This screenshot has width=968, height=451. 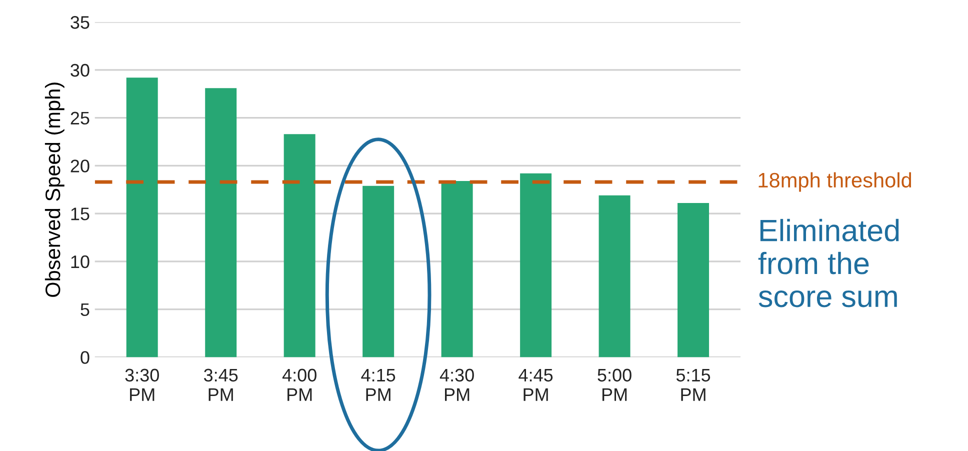 What do you see at coordinates (142, 384) in the screenshot?
I see `x-tick-label: 3:30 PM` at bounding box center [142, 384].